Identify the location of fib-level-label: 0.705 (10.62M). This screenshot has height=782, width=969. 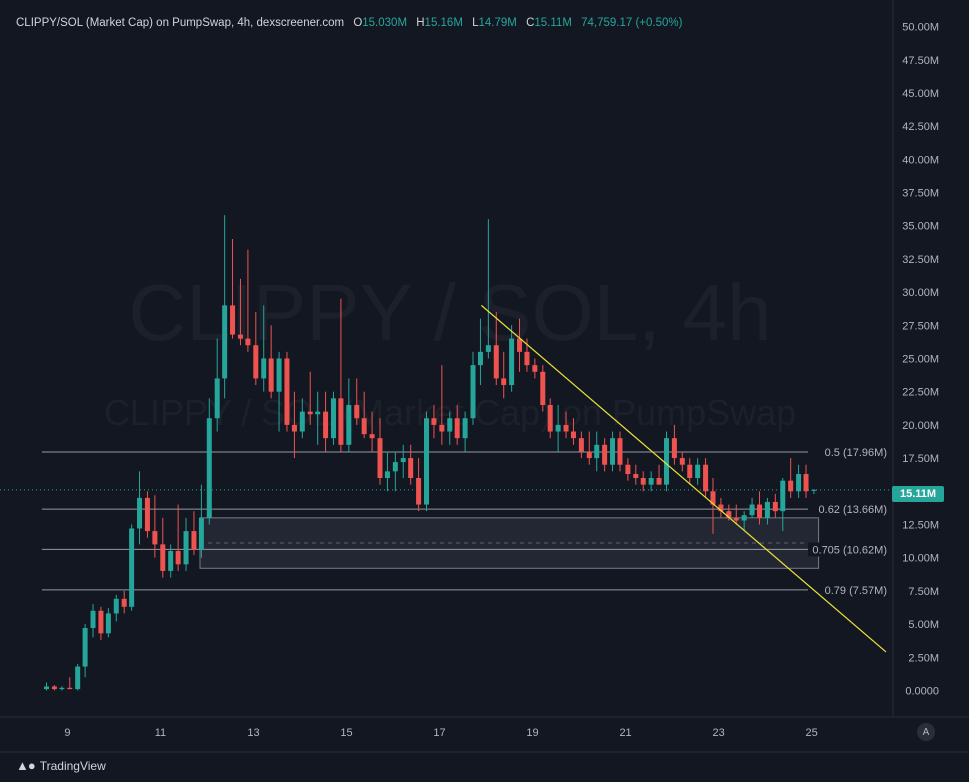
(849, 550).